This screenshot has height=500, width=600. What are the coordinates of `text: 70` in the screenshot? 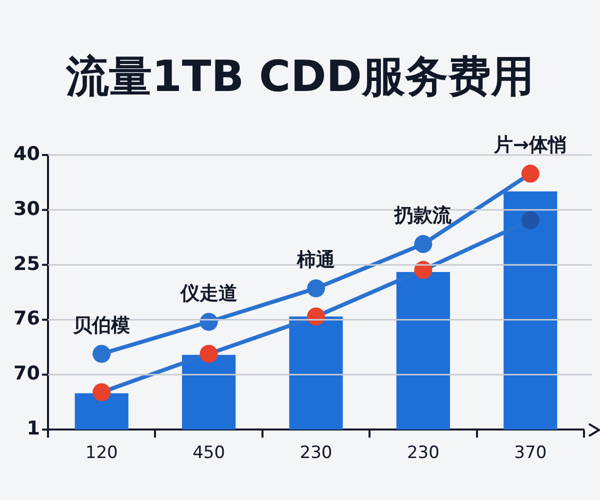 It's located at (27, 373).